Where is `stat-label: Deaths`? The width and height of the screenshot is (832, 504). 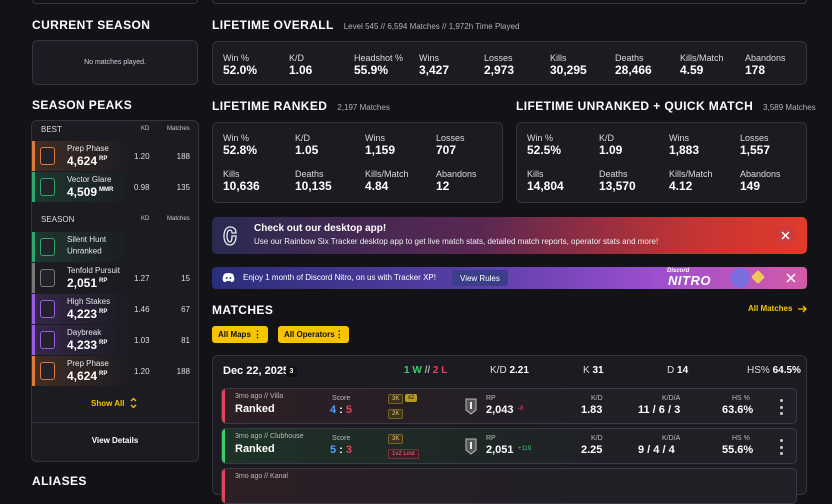 stat-label: Deaths is located at coordinates (309, 174).